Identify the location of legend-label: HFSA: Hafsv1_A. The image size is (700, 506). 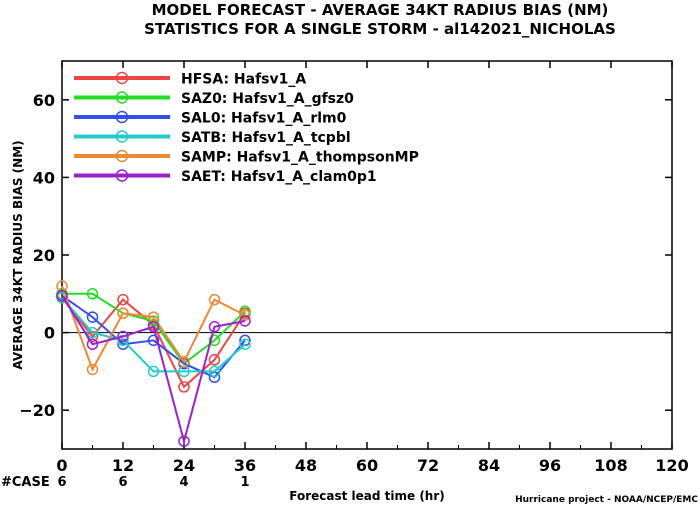
(243, 80).